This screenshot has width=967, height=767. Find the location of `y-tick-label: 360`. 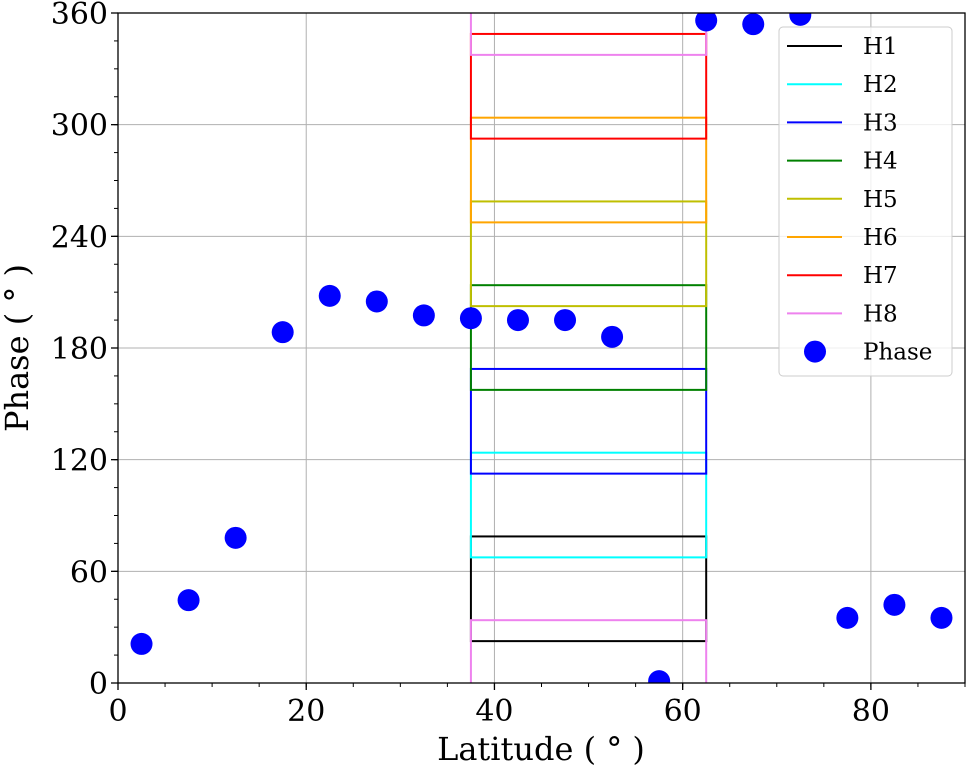

y-tick-label: 360 is located at coordinates (79, 16).